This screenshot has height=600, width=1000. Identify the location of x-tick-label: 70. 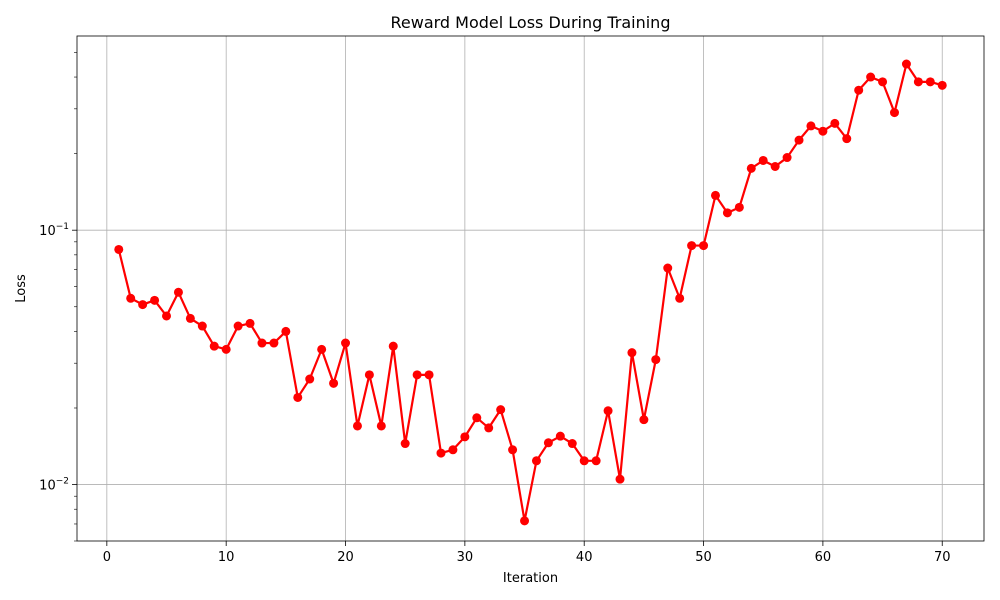
(942, 557).